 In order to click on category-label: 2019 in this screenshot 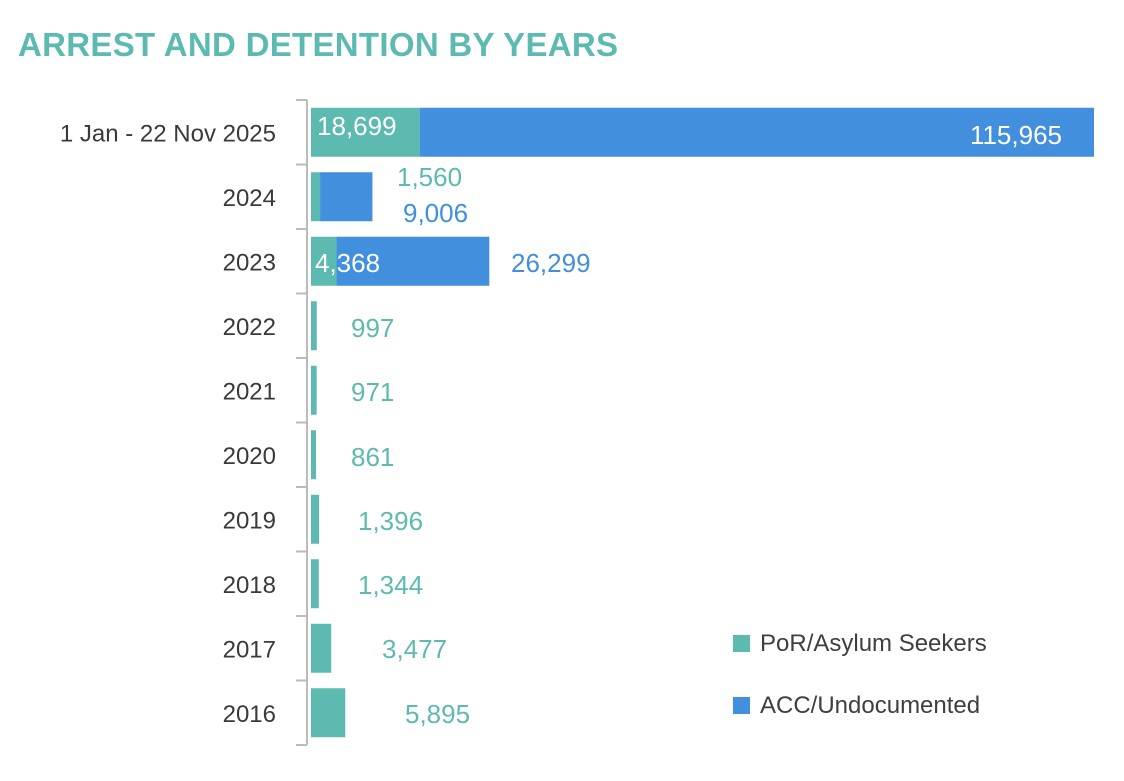, I will do `click(249, 520)`.